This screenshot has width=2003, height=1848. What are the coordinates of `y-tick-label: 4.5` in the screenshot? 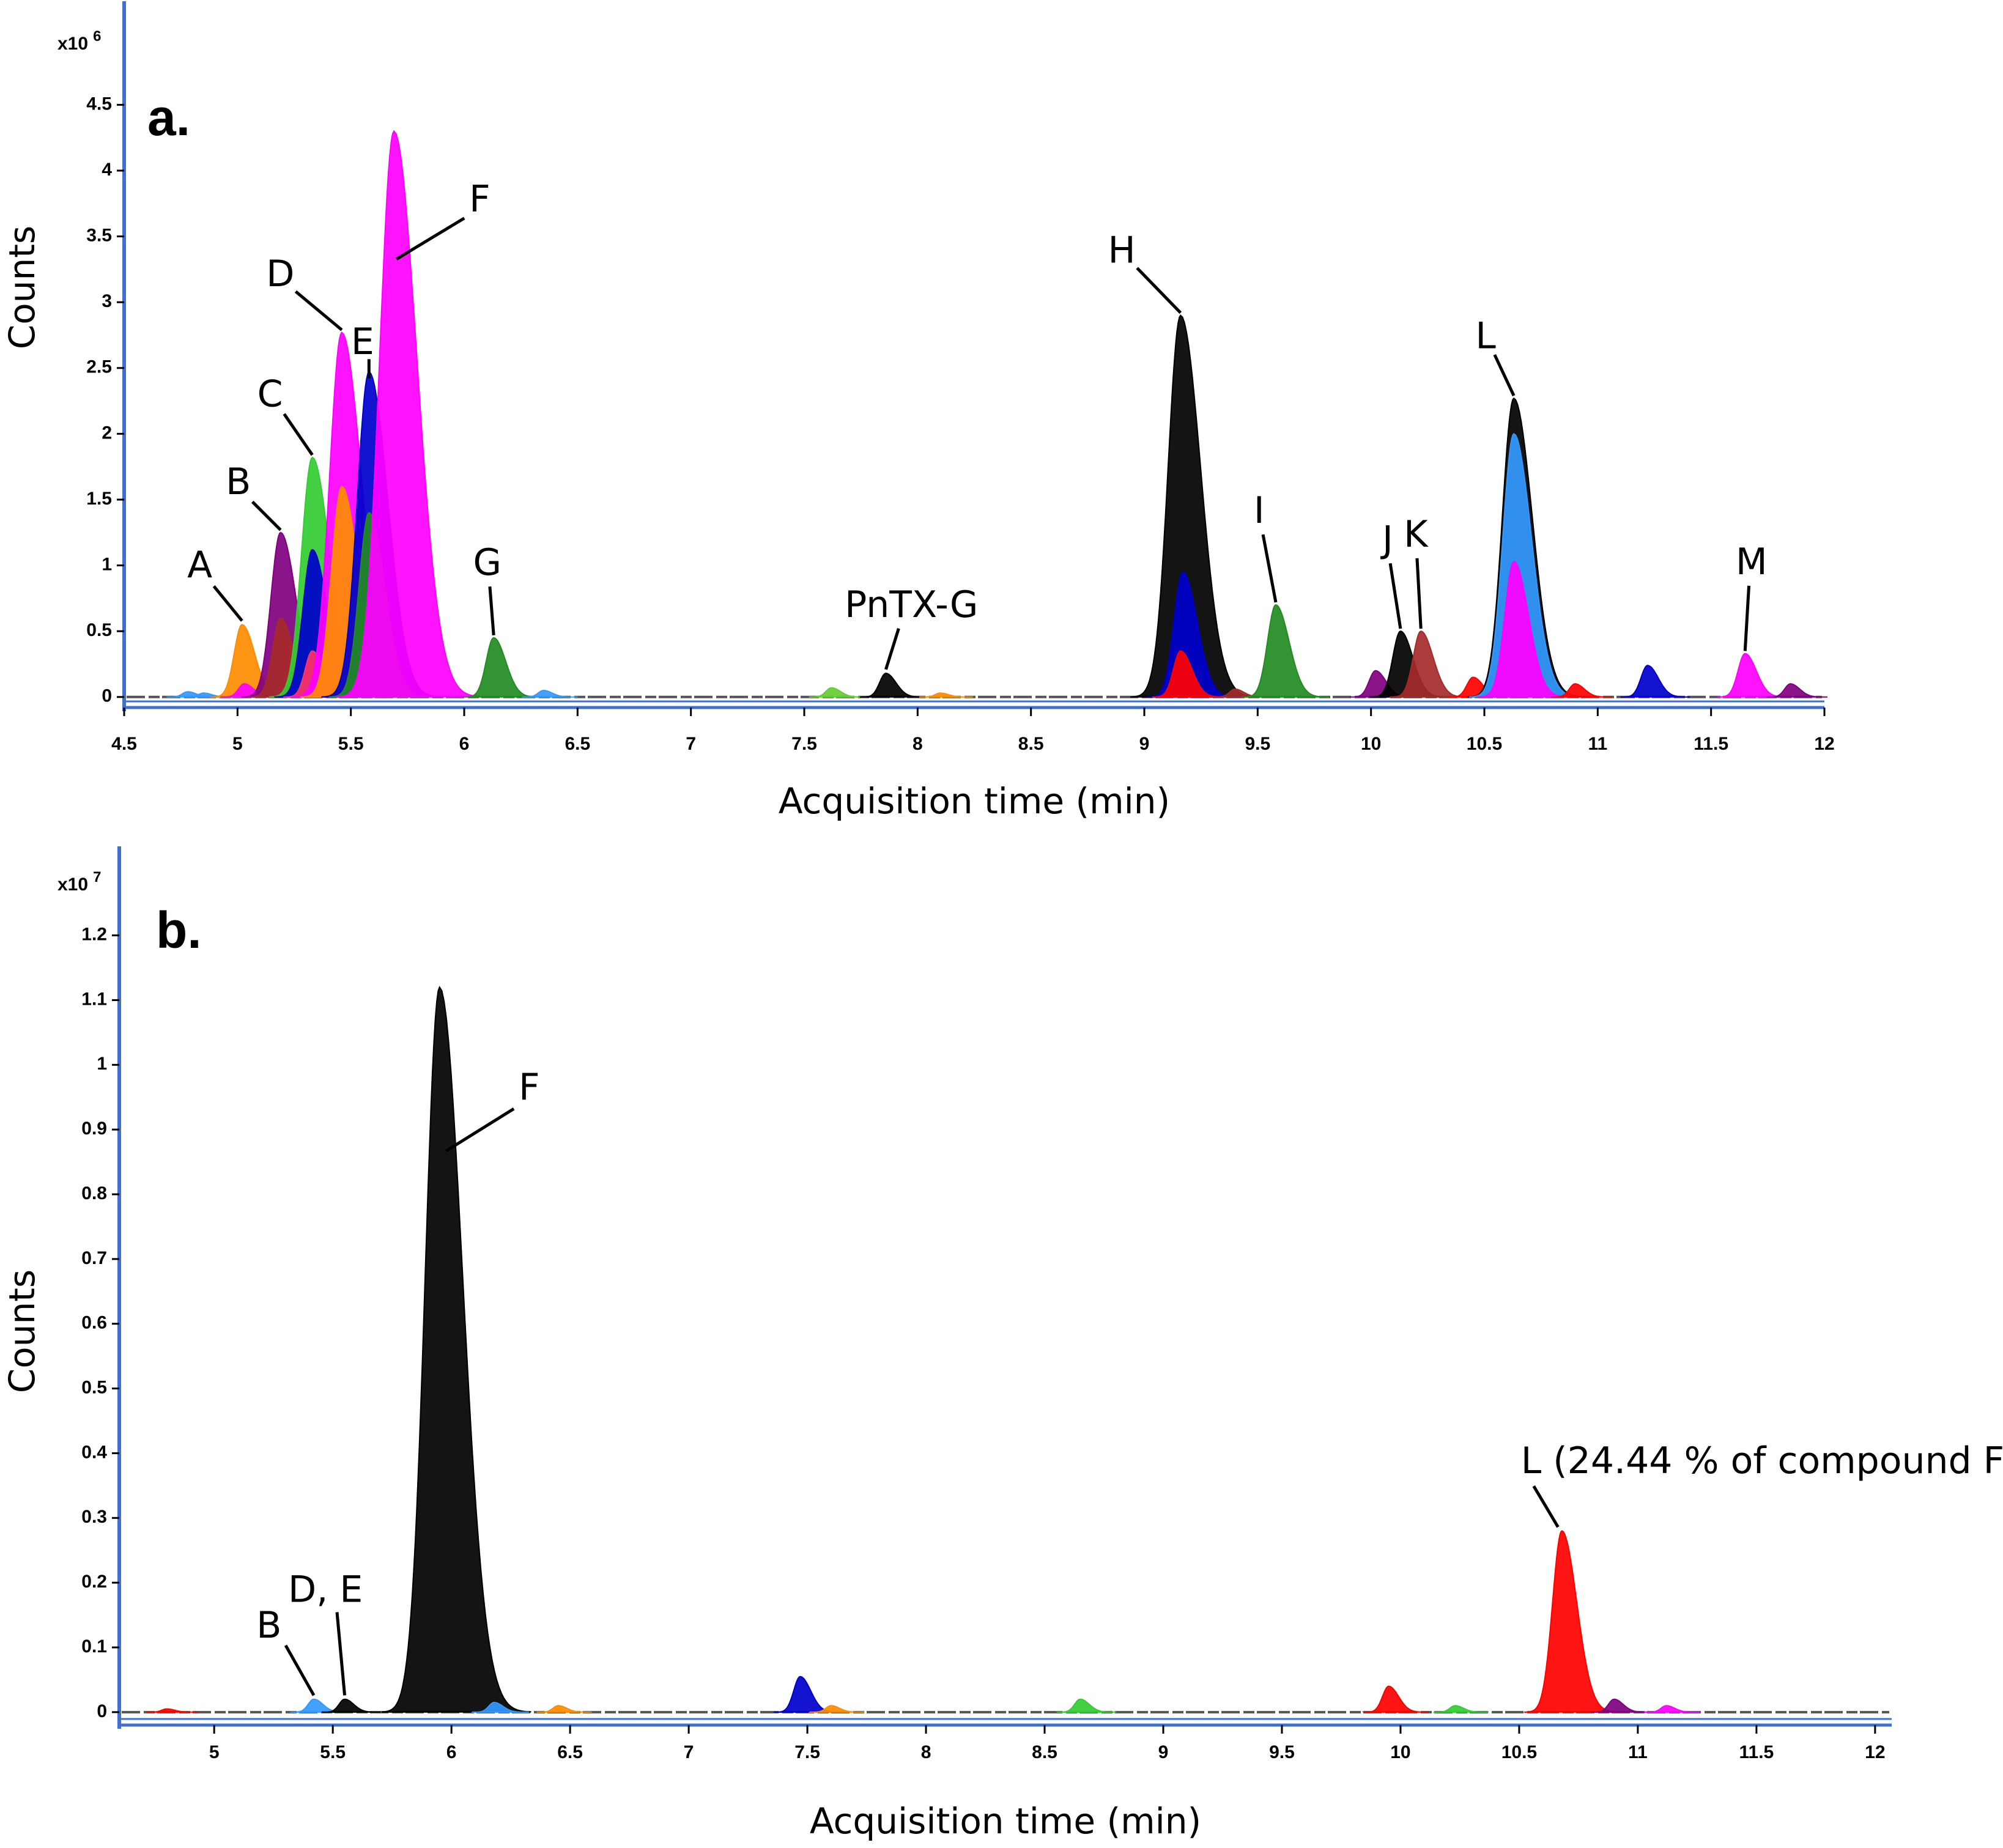 It's located at (99, 104).